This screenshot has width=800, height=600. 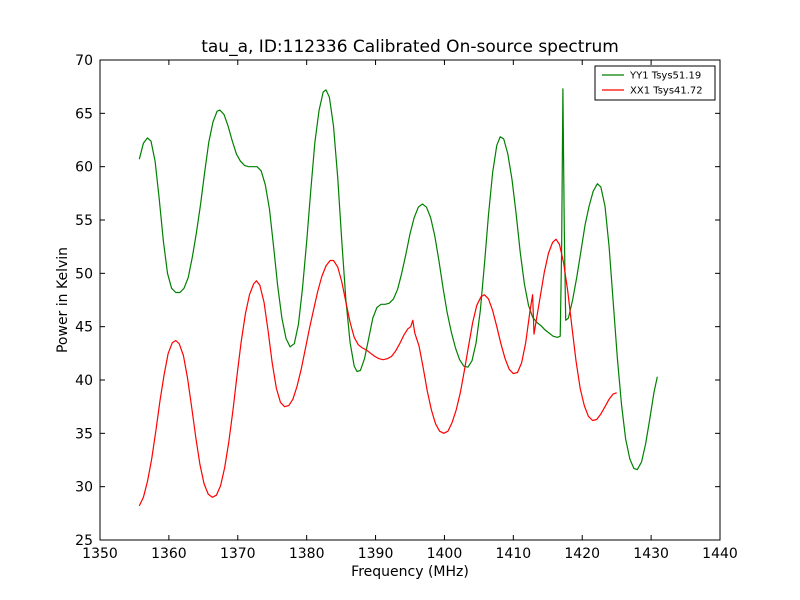 I want to click on y-tick-label: 35, so click(x=84, y=434).